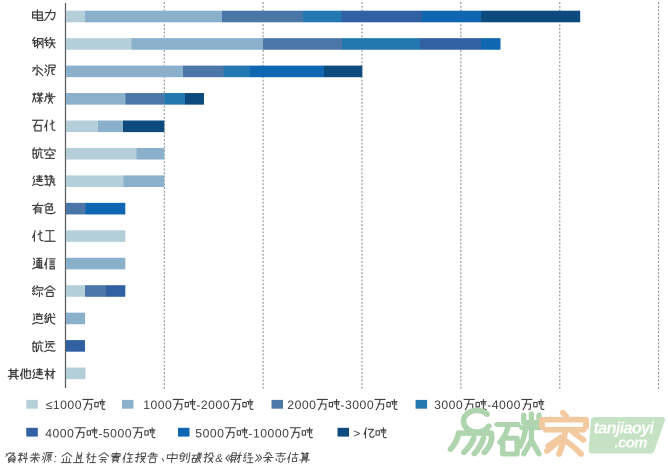 This screenshot has width=668, height=466. Describe the element at coordinates (209, 433) in the screenshot. I see `svg-text: 5000` at that location.